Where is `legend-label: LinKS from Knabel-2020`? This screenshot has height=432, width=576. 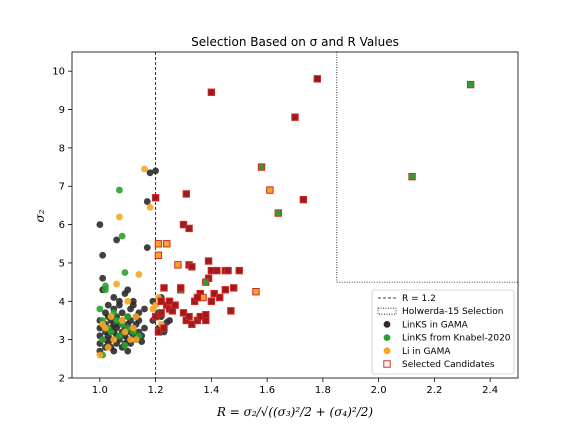
legend-label: LinKS from Knabel-2020 is located at coordinates (456, 339).